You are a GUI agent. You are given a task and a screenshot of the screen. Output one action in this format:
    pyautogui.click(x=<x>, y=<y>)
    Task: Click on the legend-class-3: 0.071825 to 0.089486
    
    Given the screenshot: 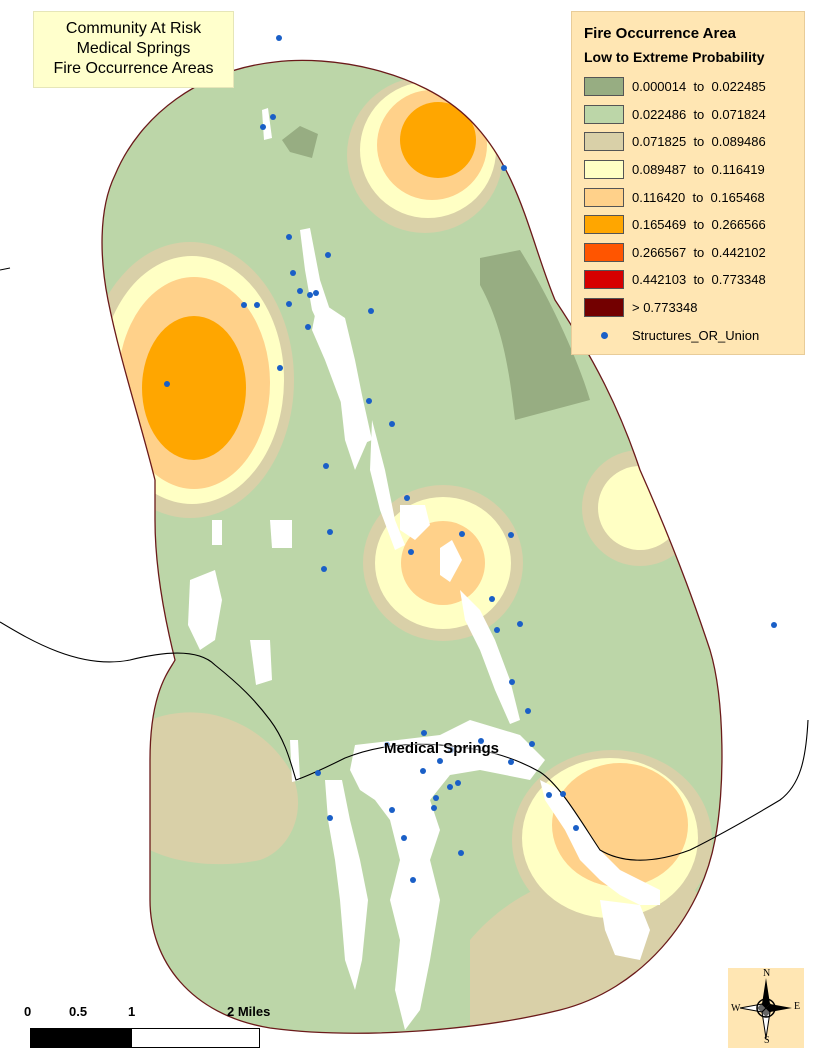 What is the action you would take?
    pyautogui.click(x=694, y=142)
    